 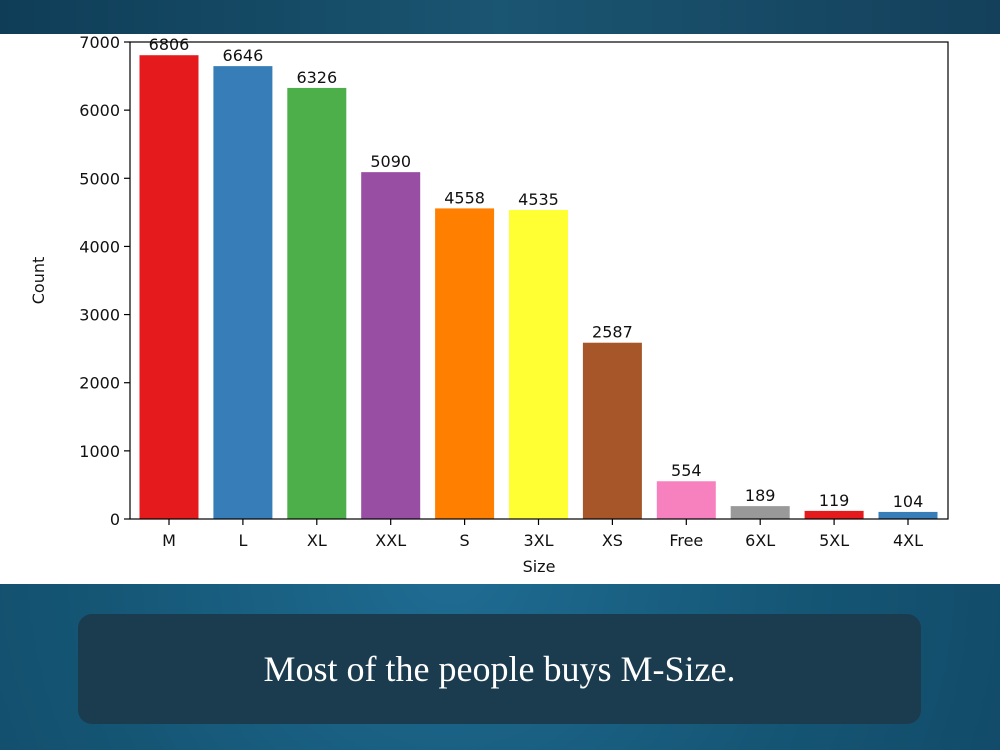 I want to click on bar-value-label: 6326, so click(x=316, y=77).